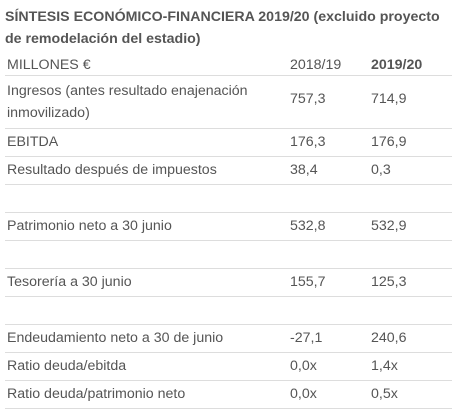 The width and height of the screenshot is (459, 414). What do you see at coordinates (308, 99) in the screenshot?
I see `row-value-2018-19: 757,3` at bounding box center [308, 99].